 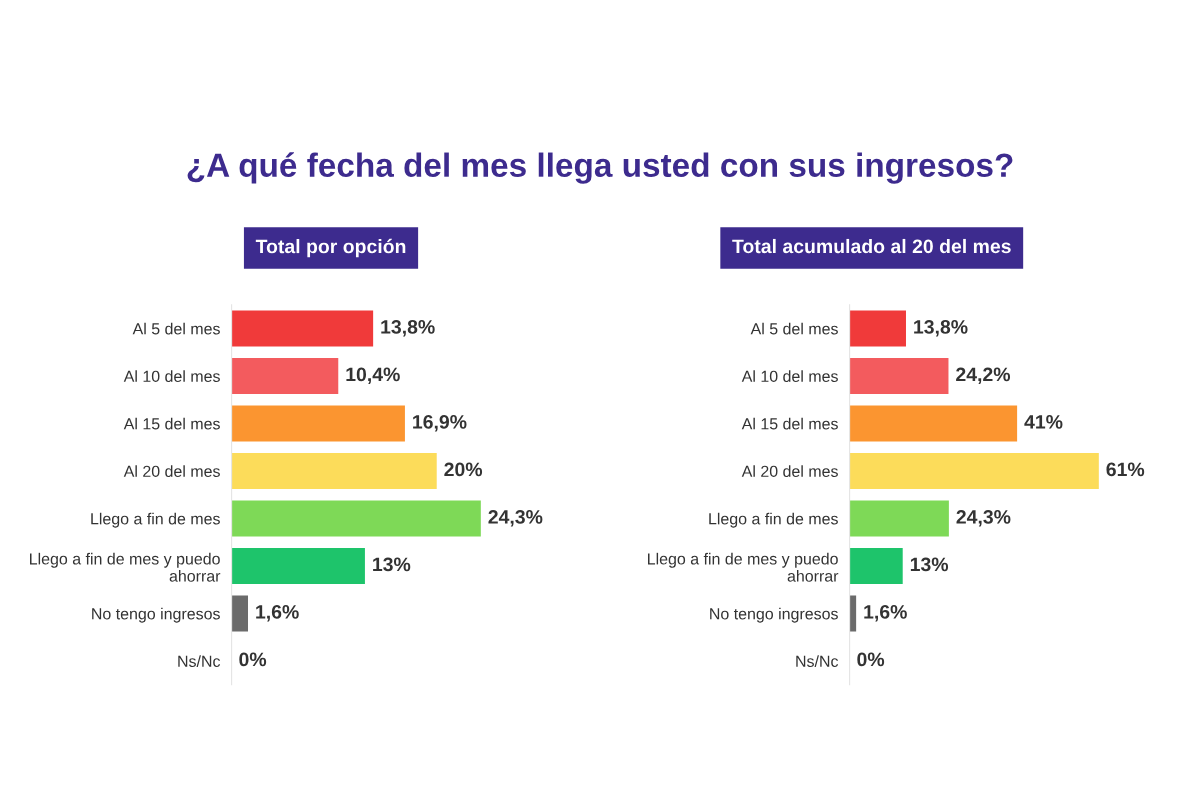 What do you see at coordinates (983, 376) in the screenshot?
I see `data-label: 24,2%` at bounding box center [983, 376].